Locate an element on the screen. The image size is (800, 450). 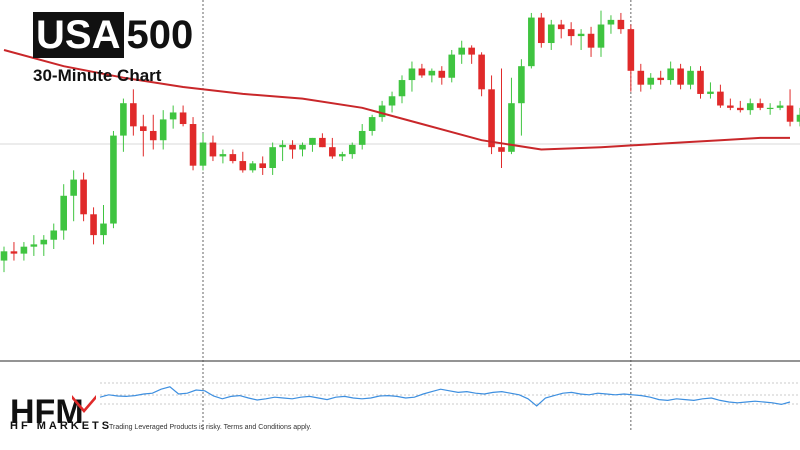
brand-name: HF MARKETS is located at coordinates (61, 426).